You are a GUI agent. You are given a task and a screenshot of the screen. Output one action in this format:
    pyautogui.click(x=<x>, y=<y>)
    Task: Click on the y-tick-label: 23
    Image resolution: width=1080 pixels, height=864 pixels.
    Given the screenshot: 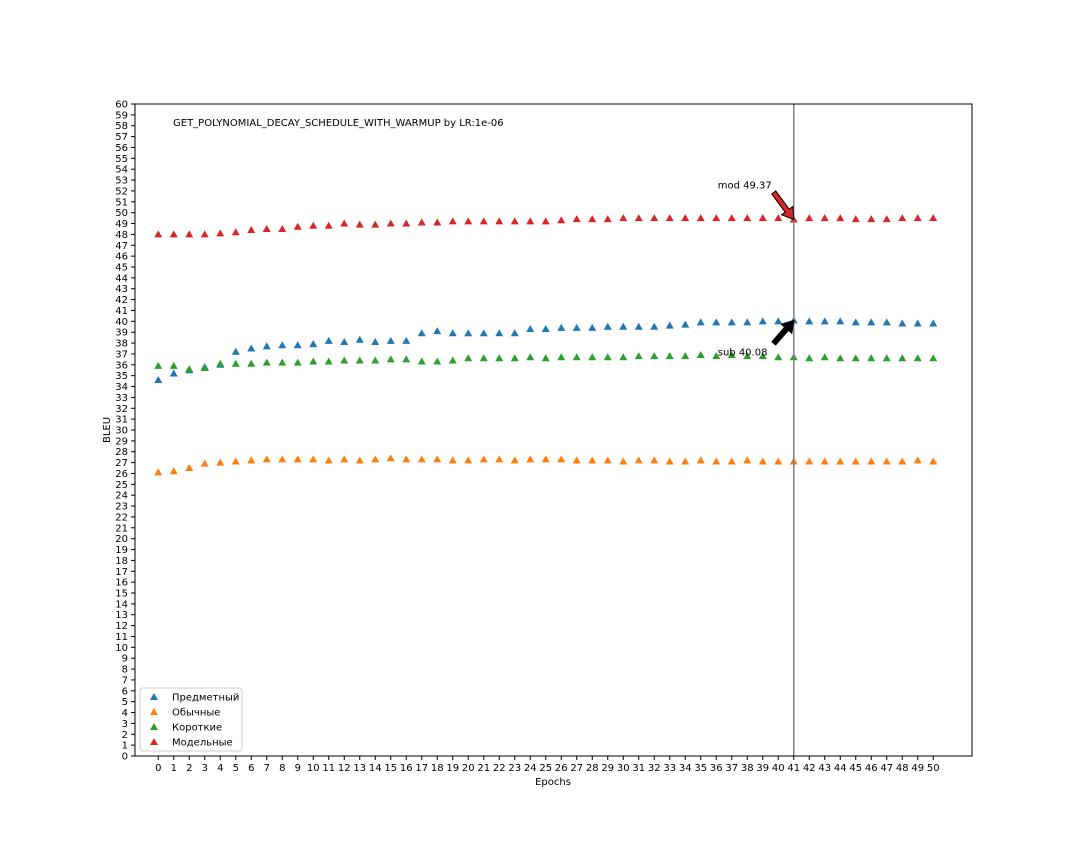 What is the action you would take?
    pyautogui.click(x=121, y=507)
    